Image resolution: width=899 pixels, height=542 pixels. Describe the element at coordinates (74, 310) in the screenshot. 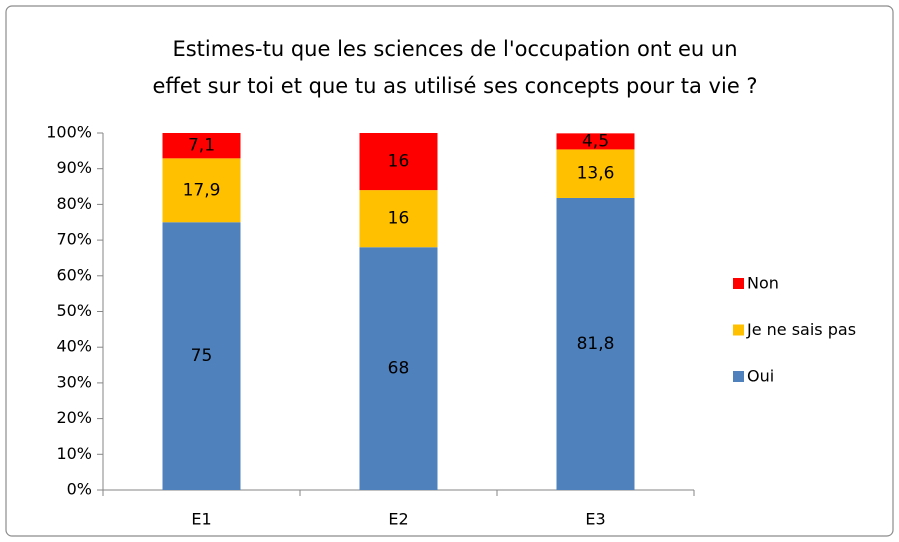

I see `y-tick-label: 50%` at that location.